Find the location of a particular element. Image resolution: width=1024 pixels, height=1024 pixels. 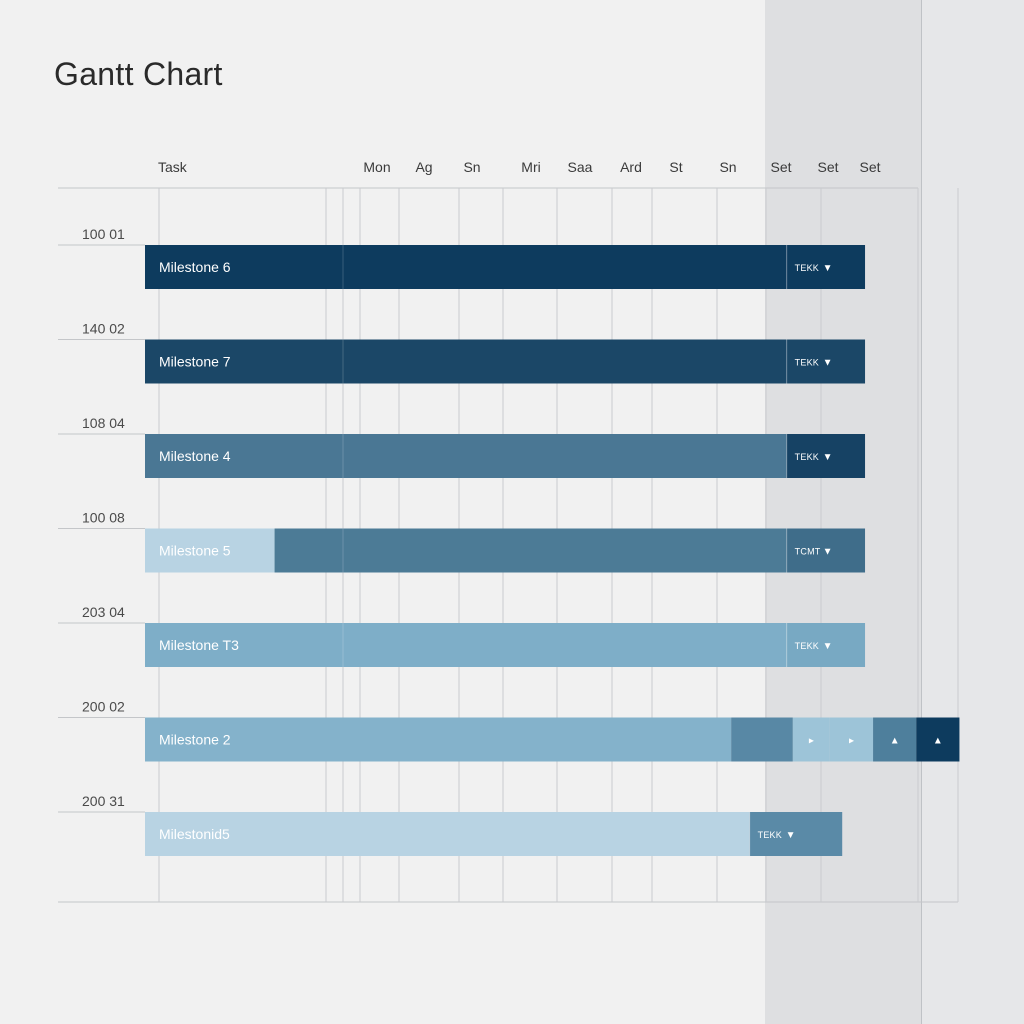

chart-title: Gantt Chart is located at coordinates (138, 74).